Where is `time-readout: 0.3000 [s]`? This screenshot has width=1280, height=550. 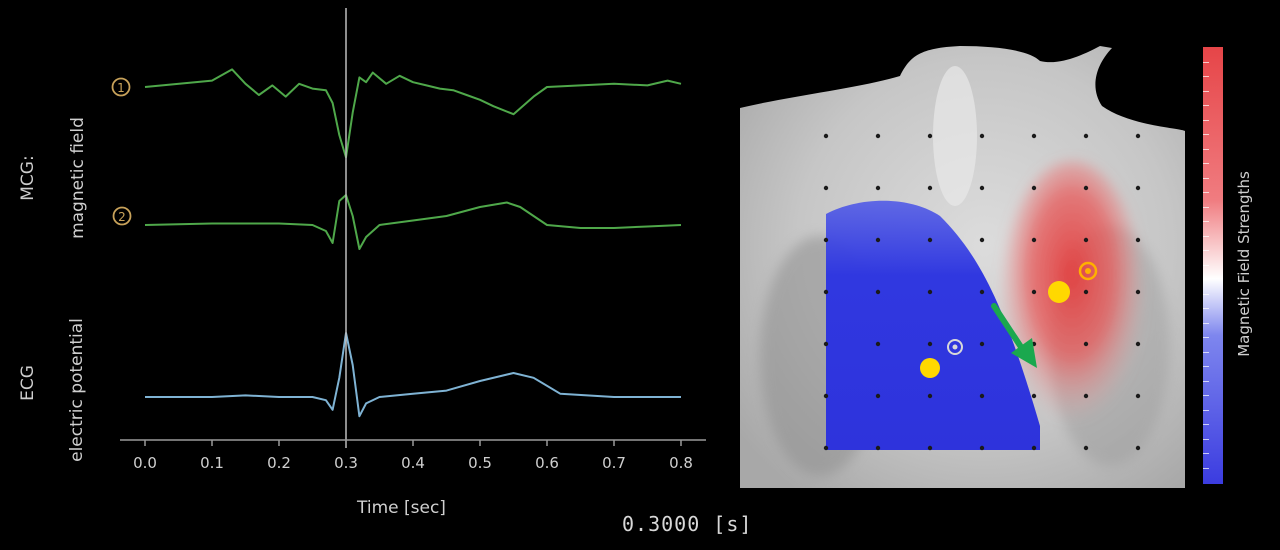
time-readout: 0.3000 [s] is located at coordinates (687, 524).